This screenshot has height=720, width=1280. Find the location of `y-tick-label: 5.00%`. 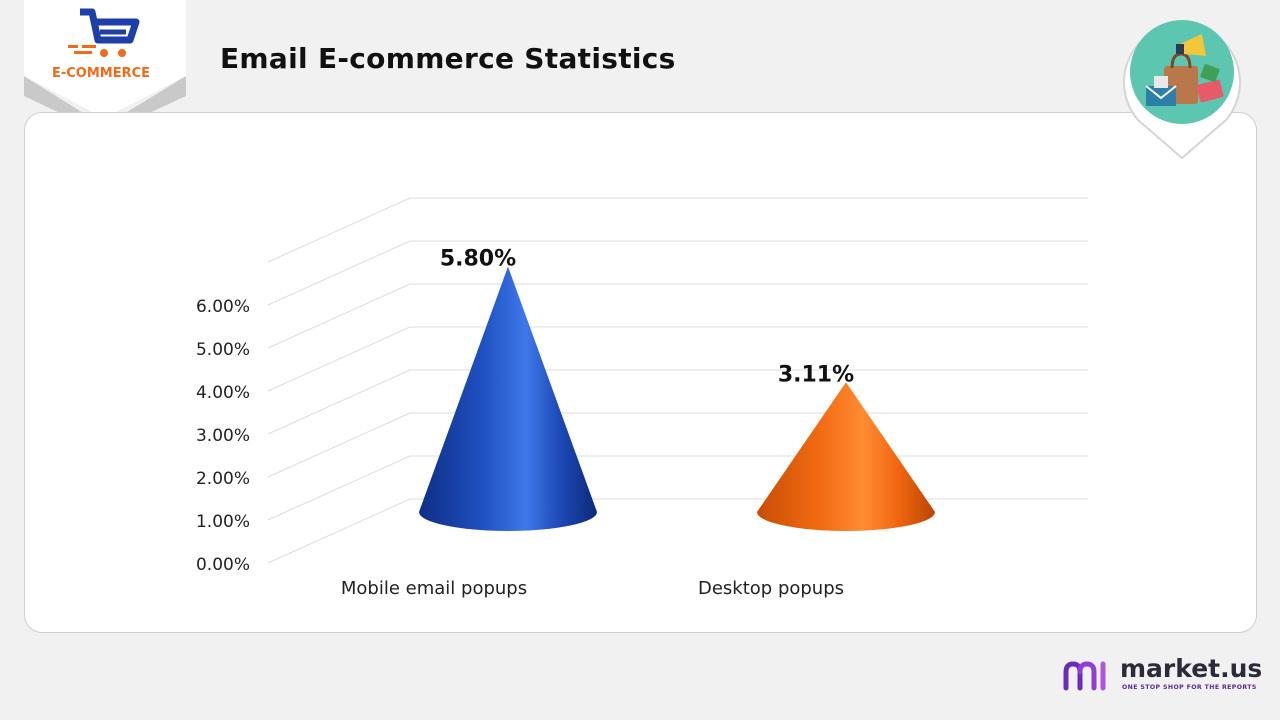

y-tick-label: 5.00% is located at coordinates (223, 350).